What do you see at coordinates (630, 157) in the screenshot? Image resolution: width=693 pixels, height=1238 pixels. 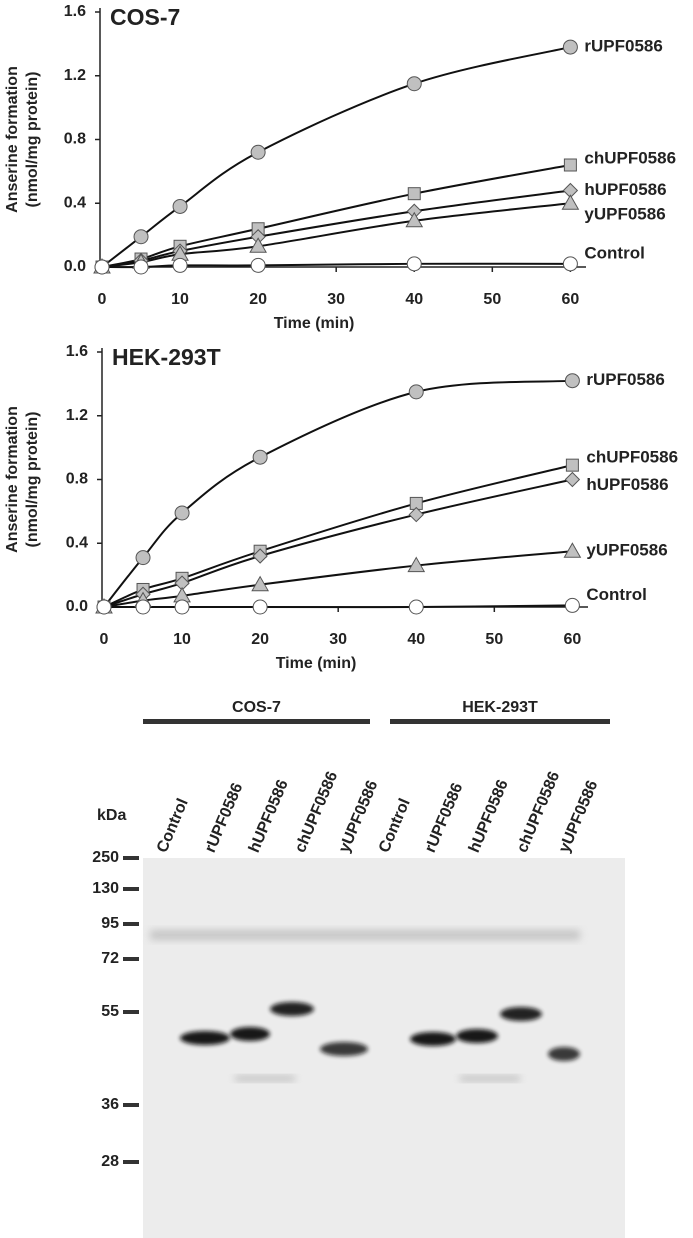 I see `series-label: chUPF0586` at bounding box center [630, 157].